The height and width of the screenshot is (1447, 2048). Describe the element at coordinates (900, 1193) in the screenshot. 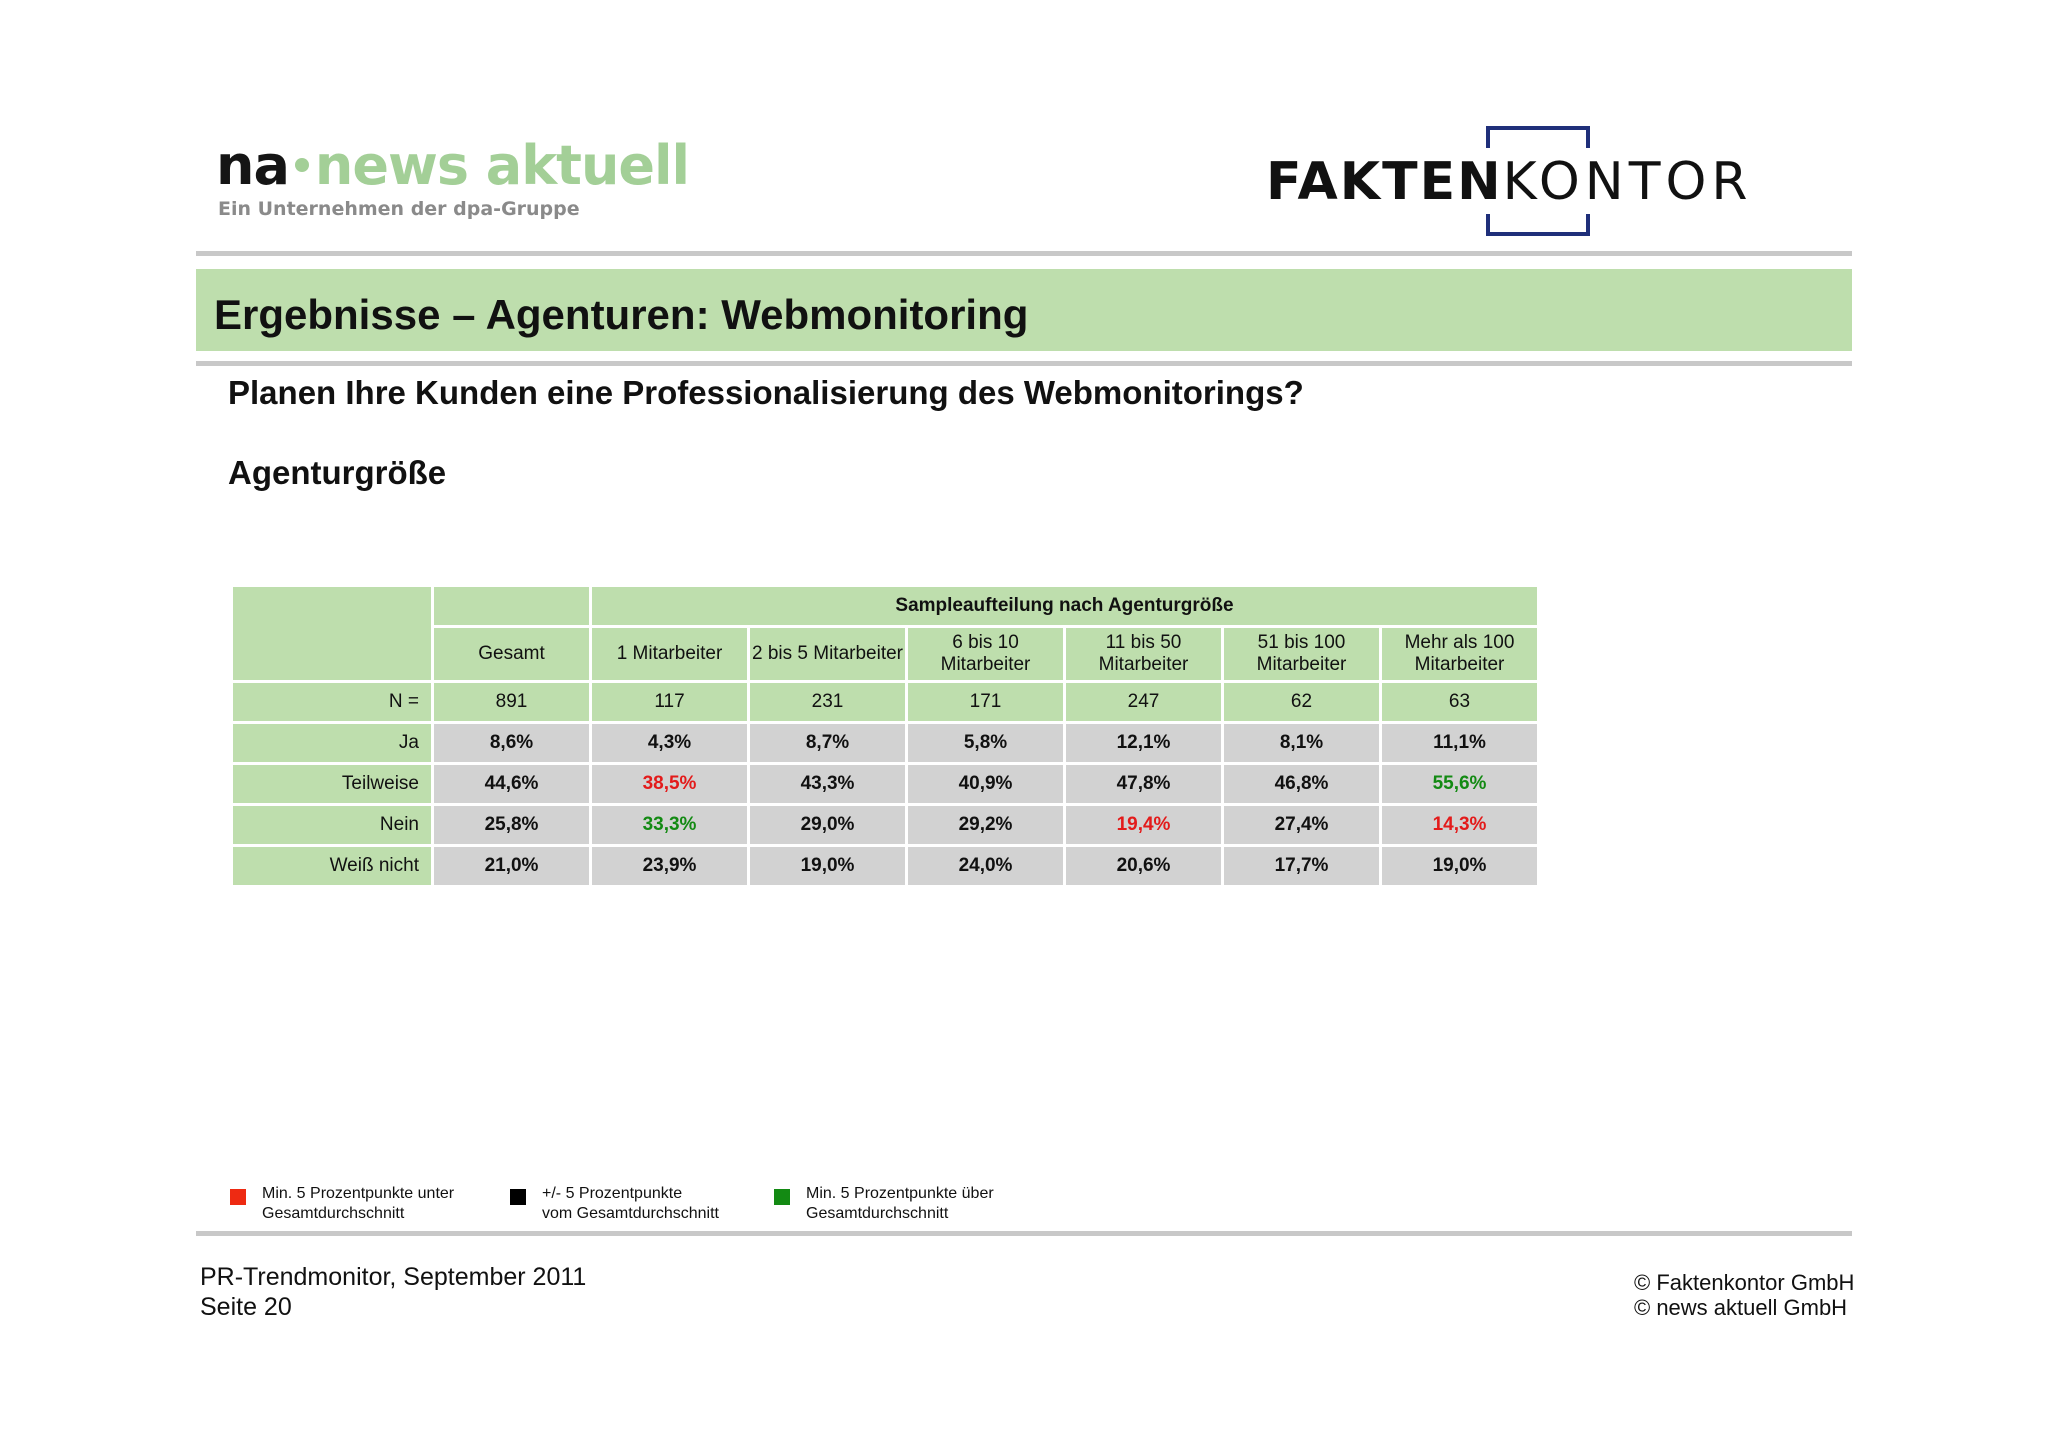

I see `legend-label: Min. 5 Prozentpunkte über` at that location.